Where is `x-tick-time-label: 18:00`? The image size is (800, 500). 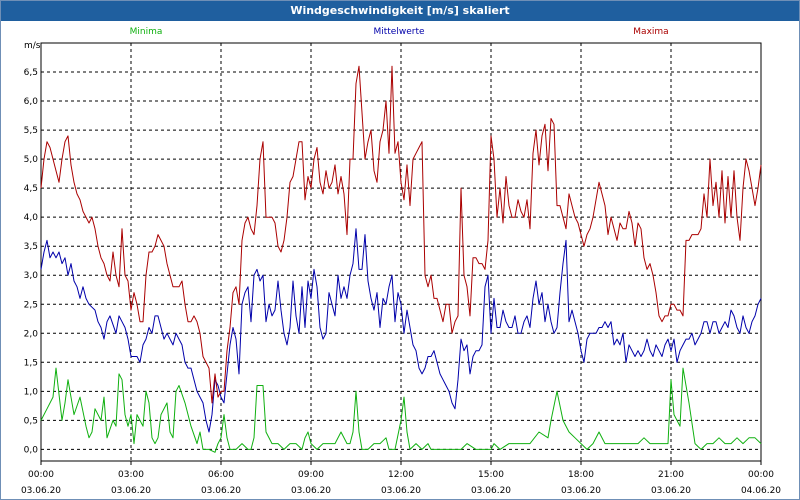
x-tick-time-label: 18:00 is located at coordinates (581, 475).